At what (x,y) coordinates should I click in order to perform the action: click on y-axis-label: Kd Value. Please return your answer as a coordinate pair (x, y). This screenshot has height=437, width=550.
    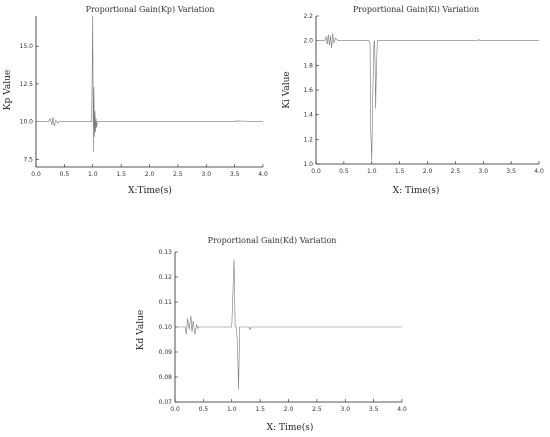
    Looking at the image, I should click on (141, 330).